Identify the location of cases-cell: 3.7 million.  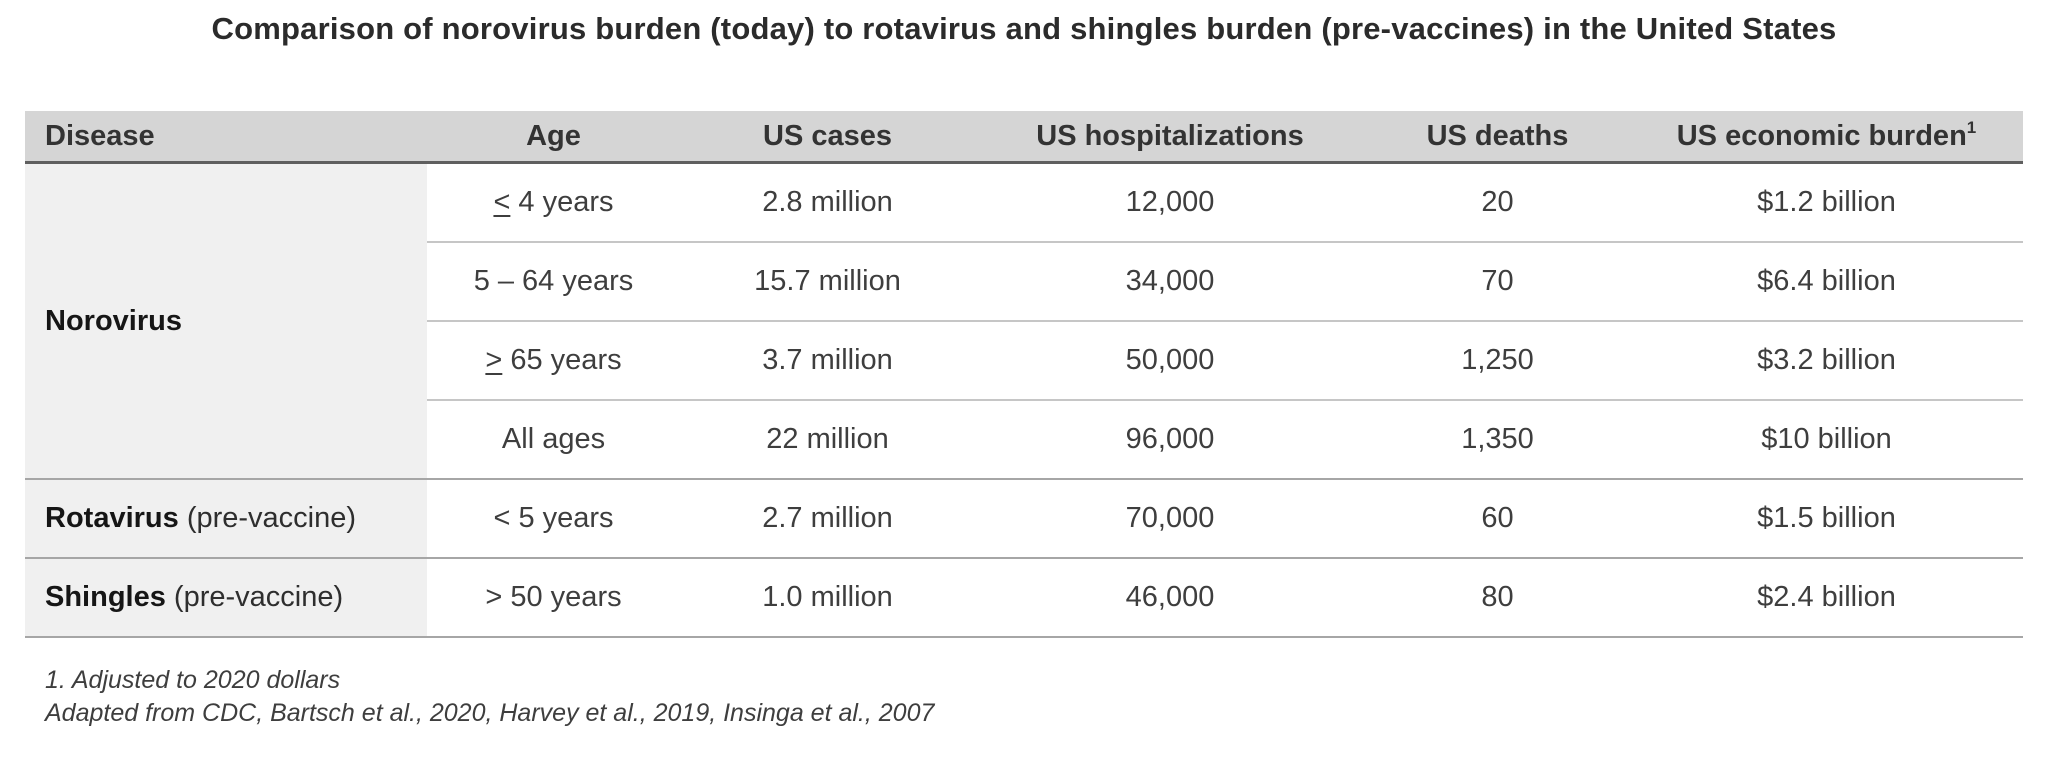
(827, 361).